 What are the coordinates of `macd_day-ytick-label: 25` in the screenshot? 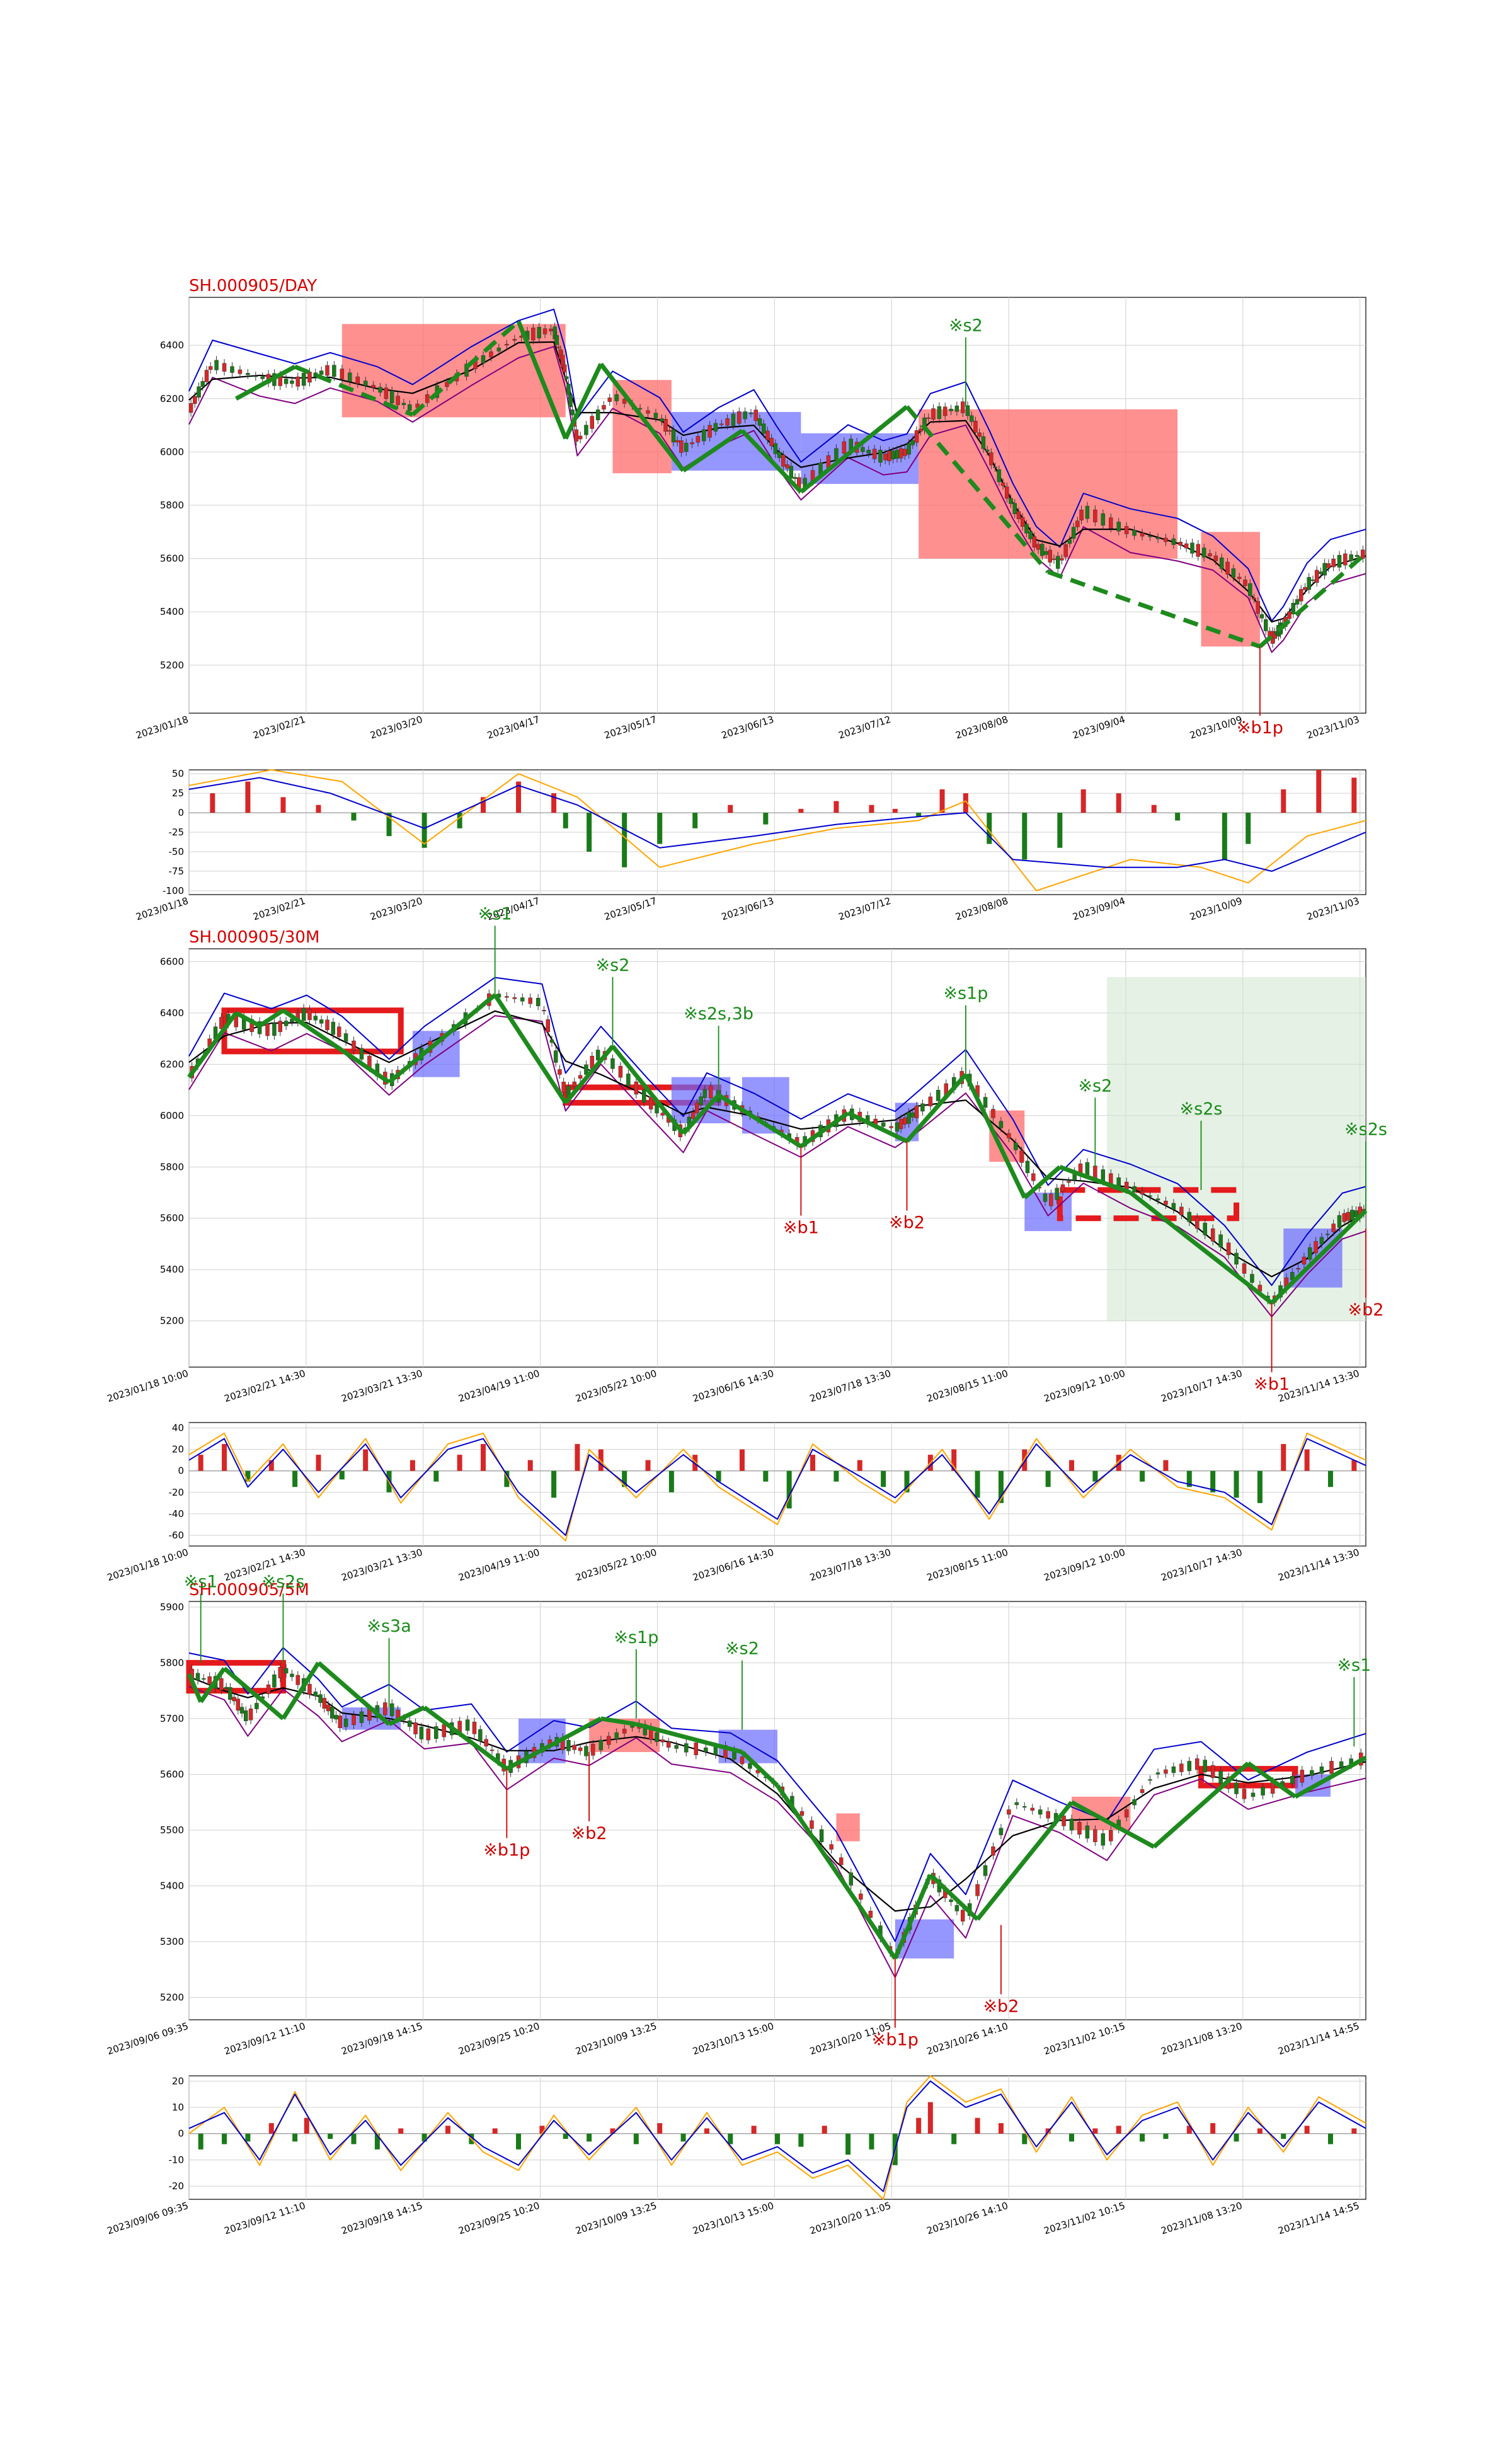 It's located at (178, 793).